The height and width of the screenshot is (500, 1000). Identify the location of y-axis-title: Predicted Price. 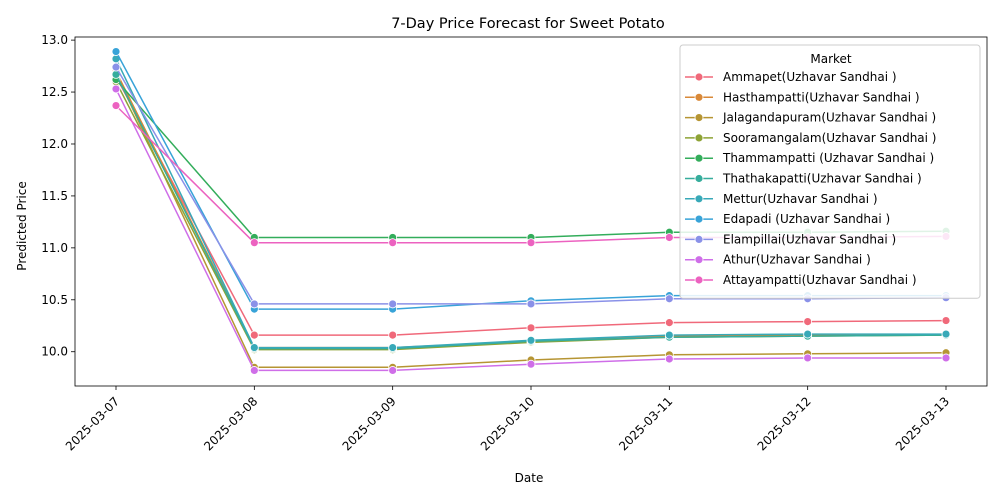
(22, 225).